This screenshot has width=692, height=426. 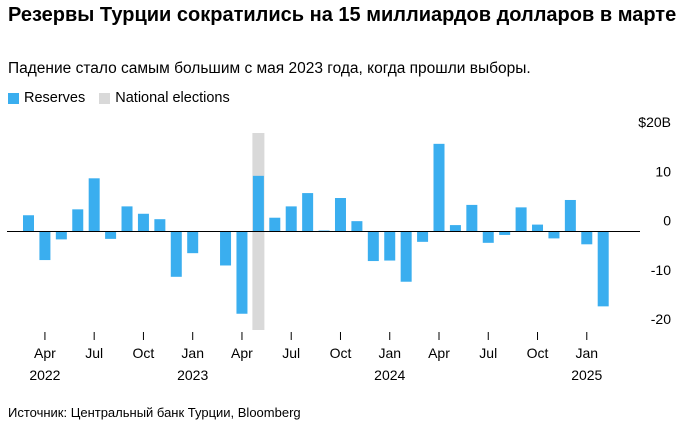 What do you see at coordinates (488, 353) in the screenshot?
I see `x-tick-label-9: Jul` at bounding box center [488, 353].